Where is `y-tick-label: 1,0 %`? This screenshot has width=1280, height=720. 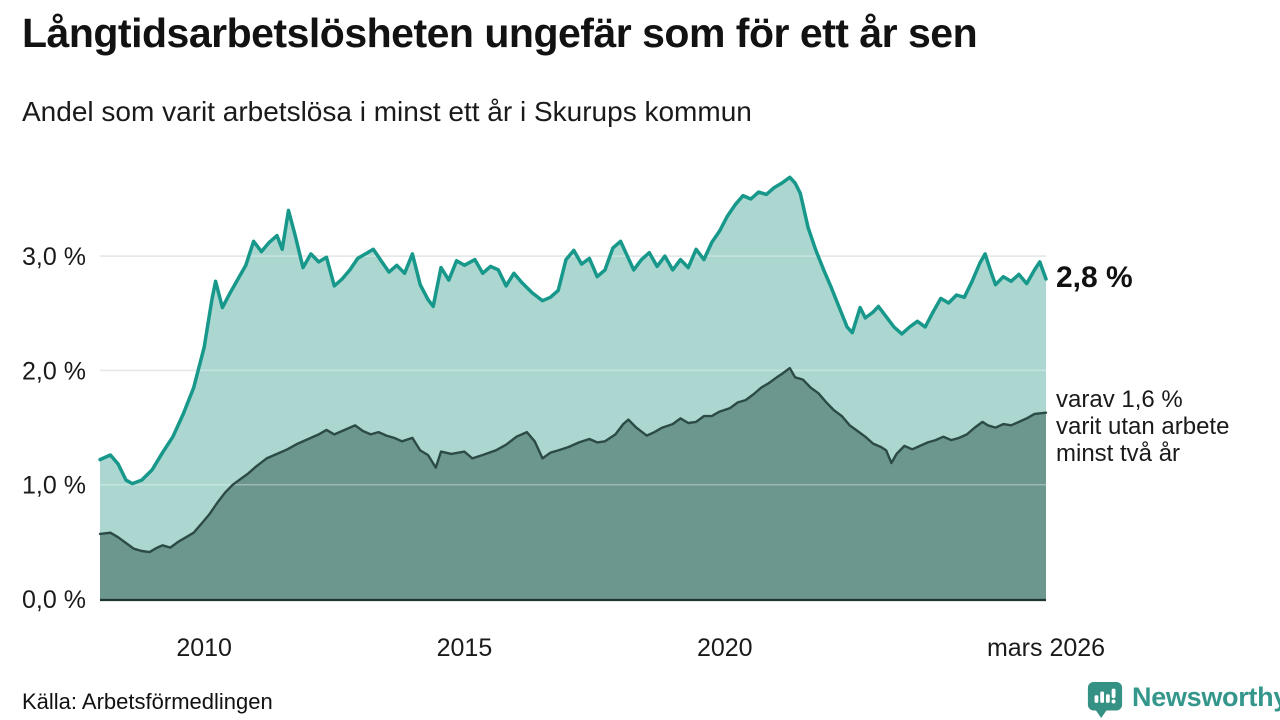
y-tick-label: 1,0 % is located at coordinates (54, 486).